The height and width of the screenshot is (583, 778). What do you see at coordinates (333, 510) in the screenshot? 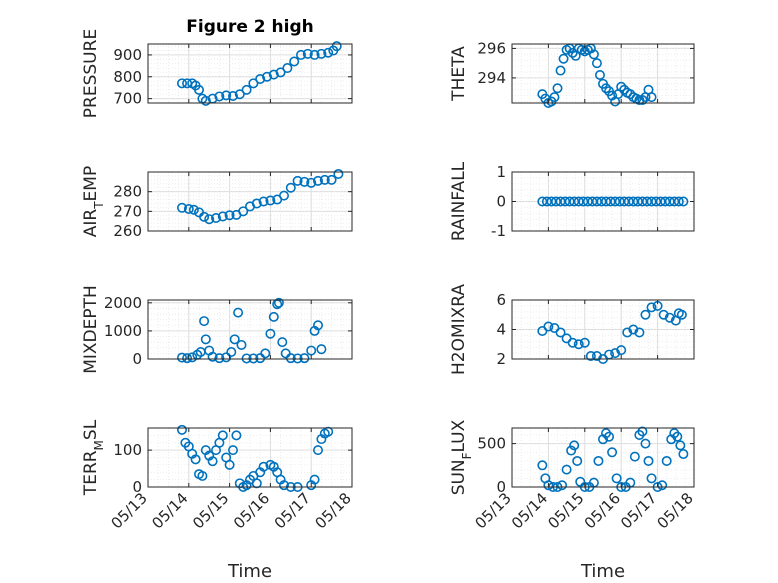
I see `x-tick-label: 05/18` at bounding box center [333, 510].